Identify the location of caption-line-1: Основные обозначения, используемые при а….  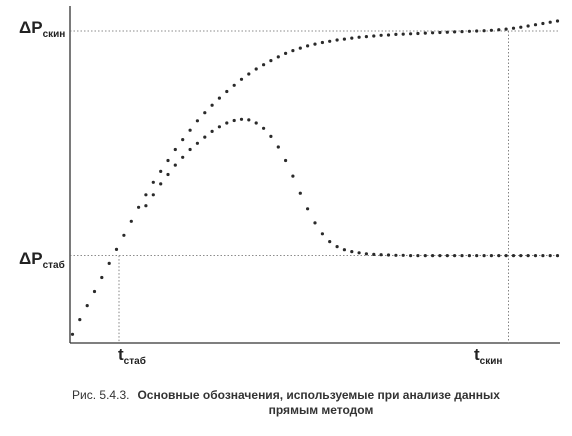
(318, 395).